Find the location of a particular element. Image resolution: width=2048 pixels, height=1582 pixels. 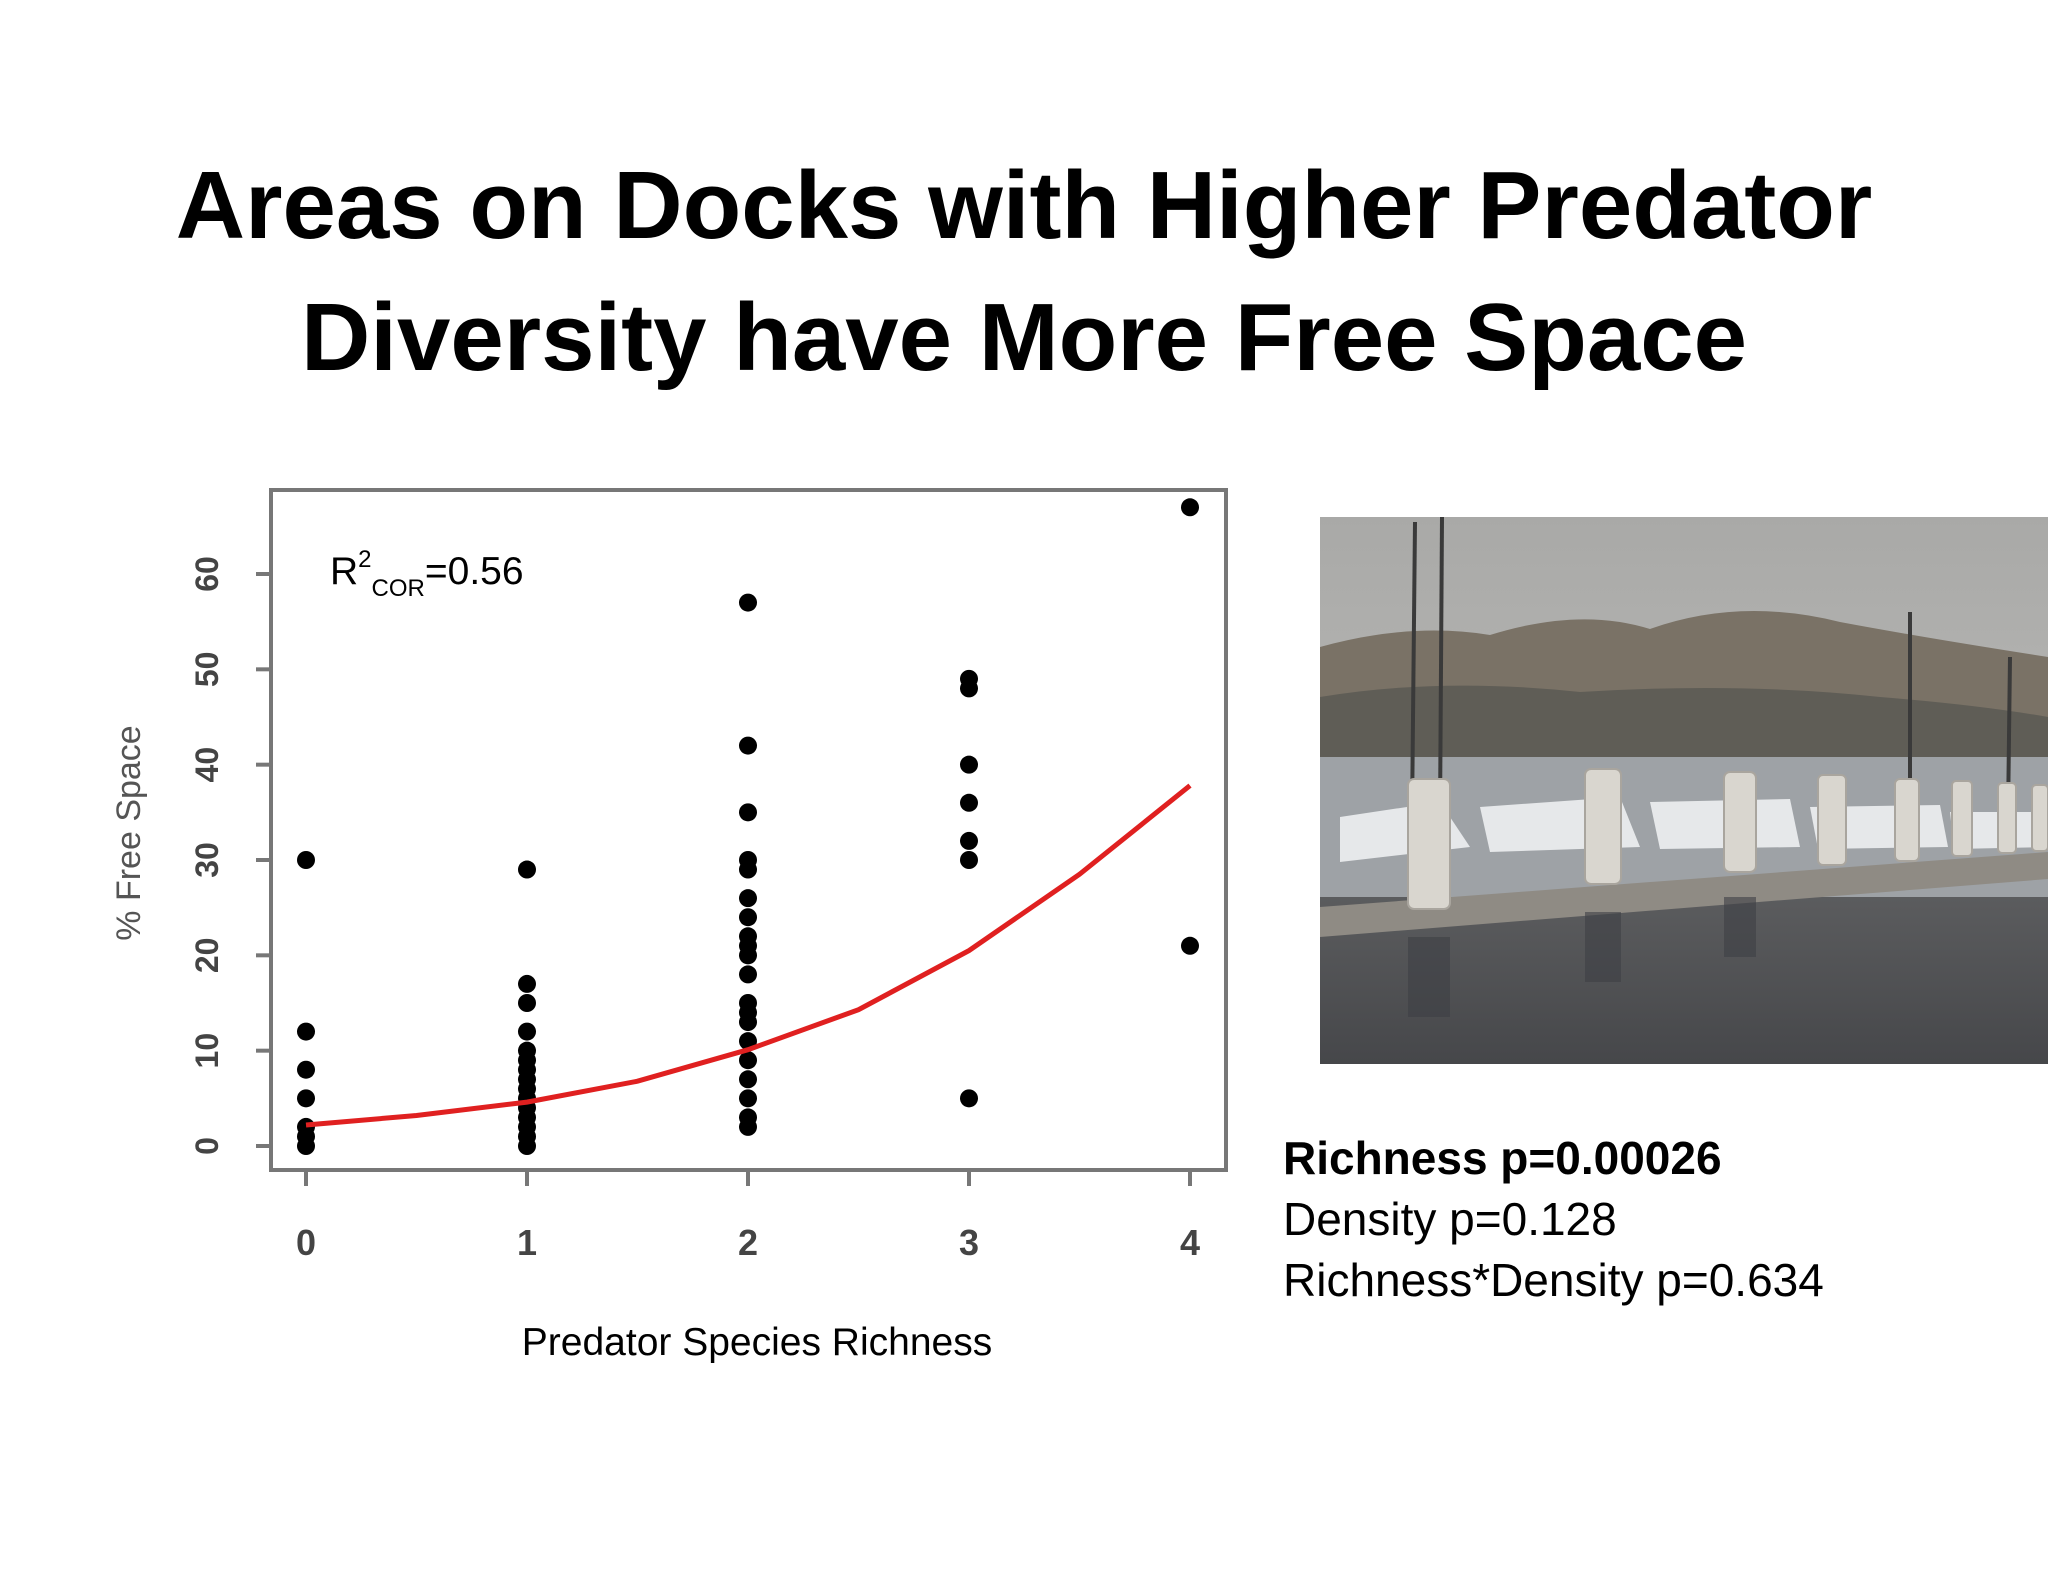

marina-photo is located at coordinates (1684, 790).